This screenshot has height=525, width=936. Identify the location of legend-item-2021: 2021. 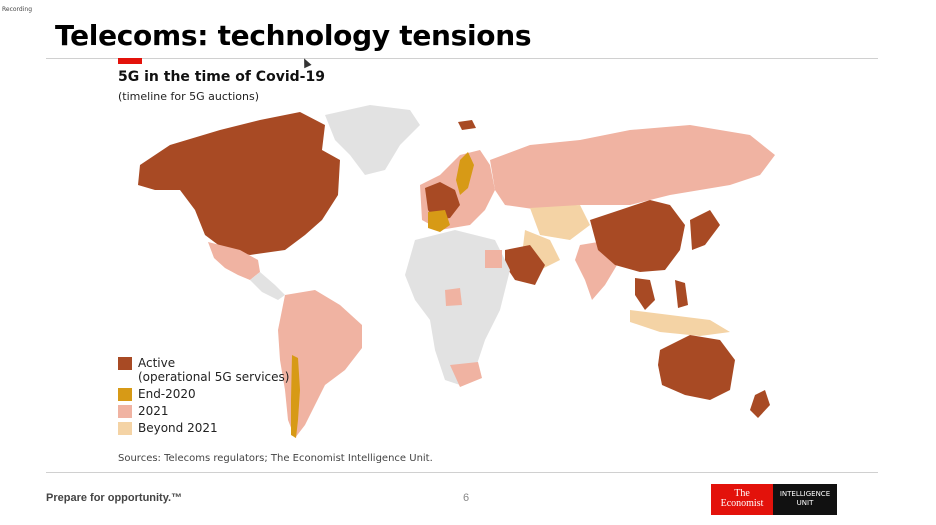
(203, 411).